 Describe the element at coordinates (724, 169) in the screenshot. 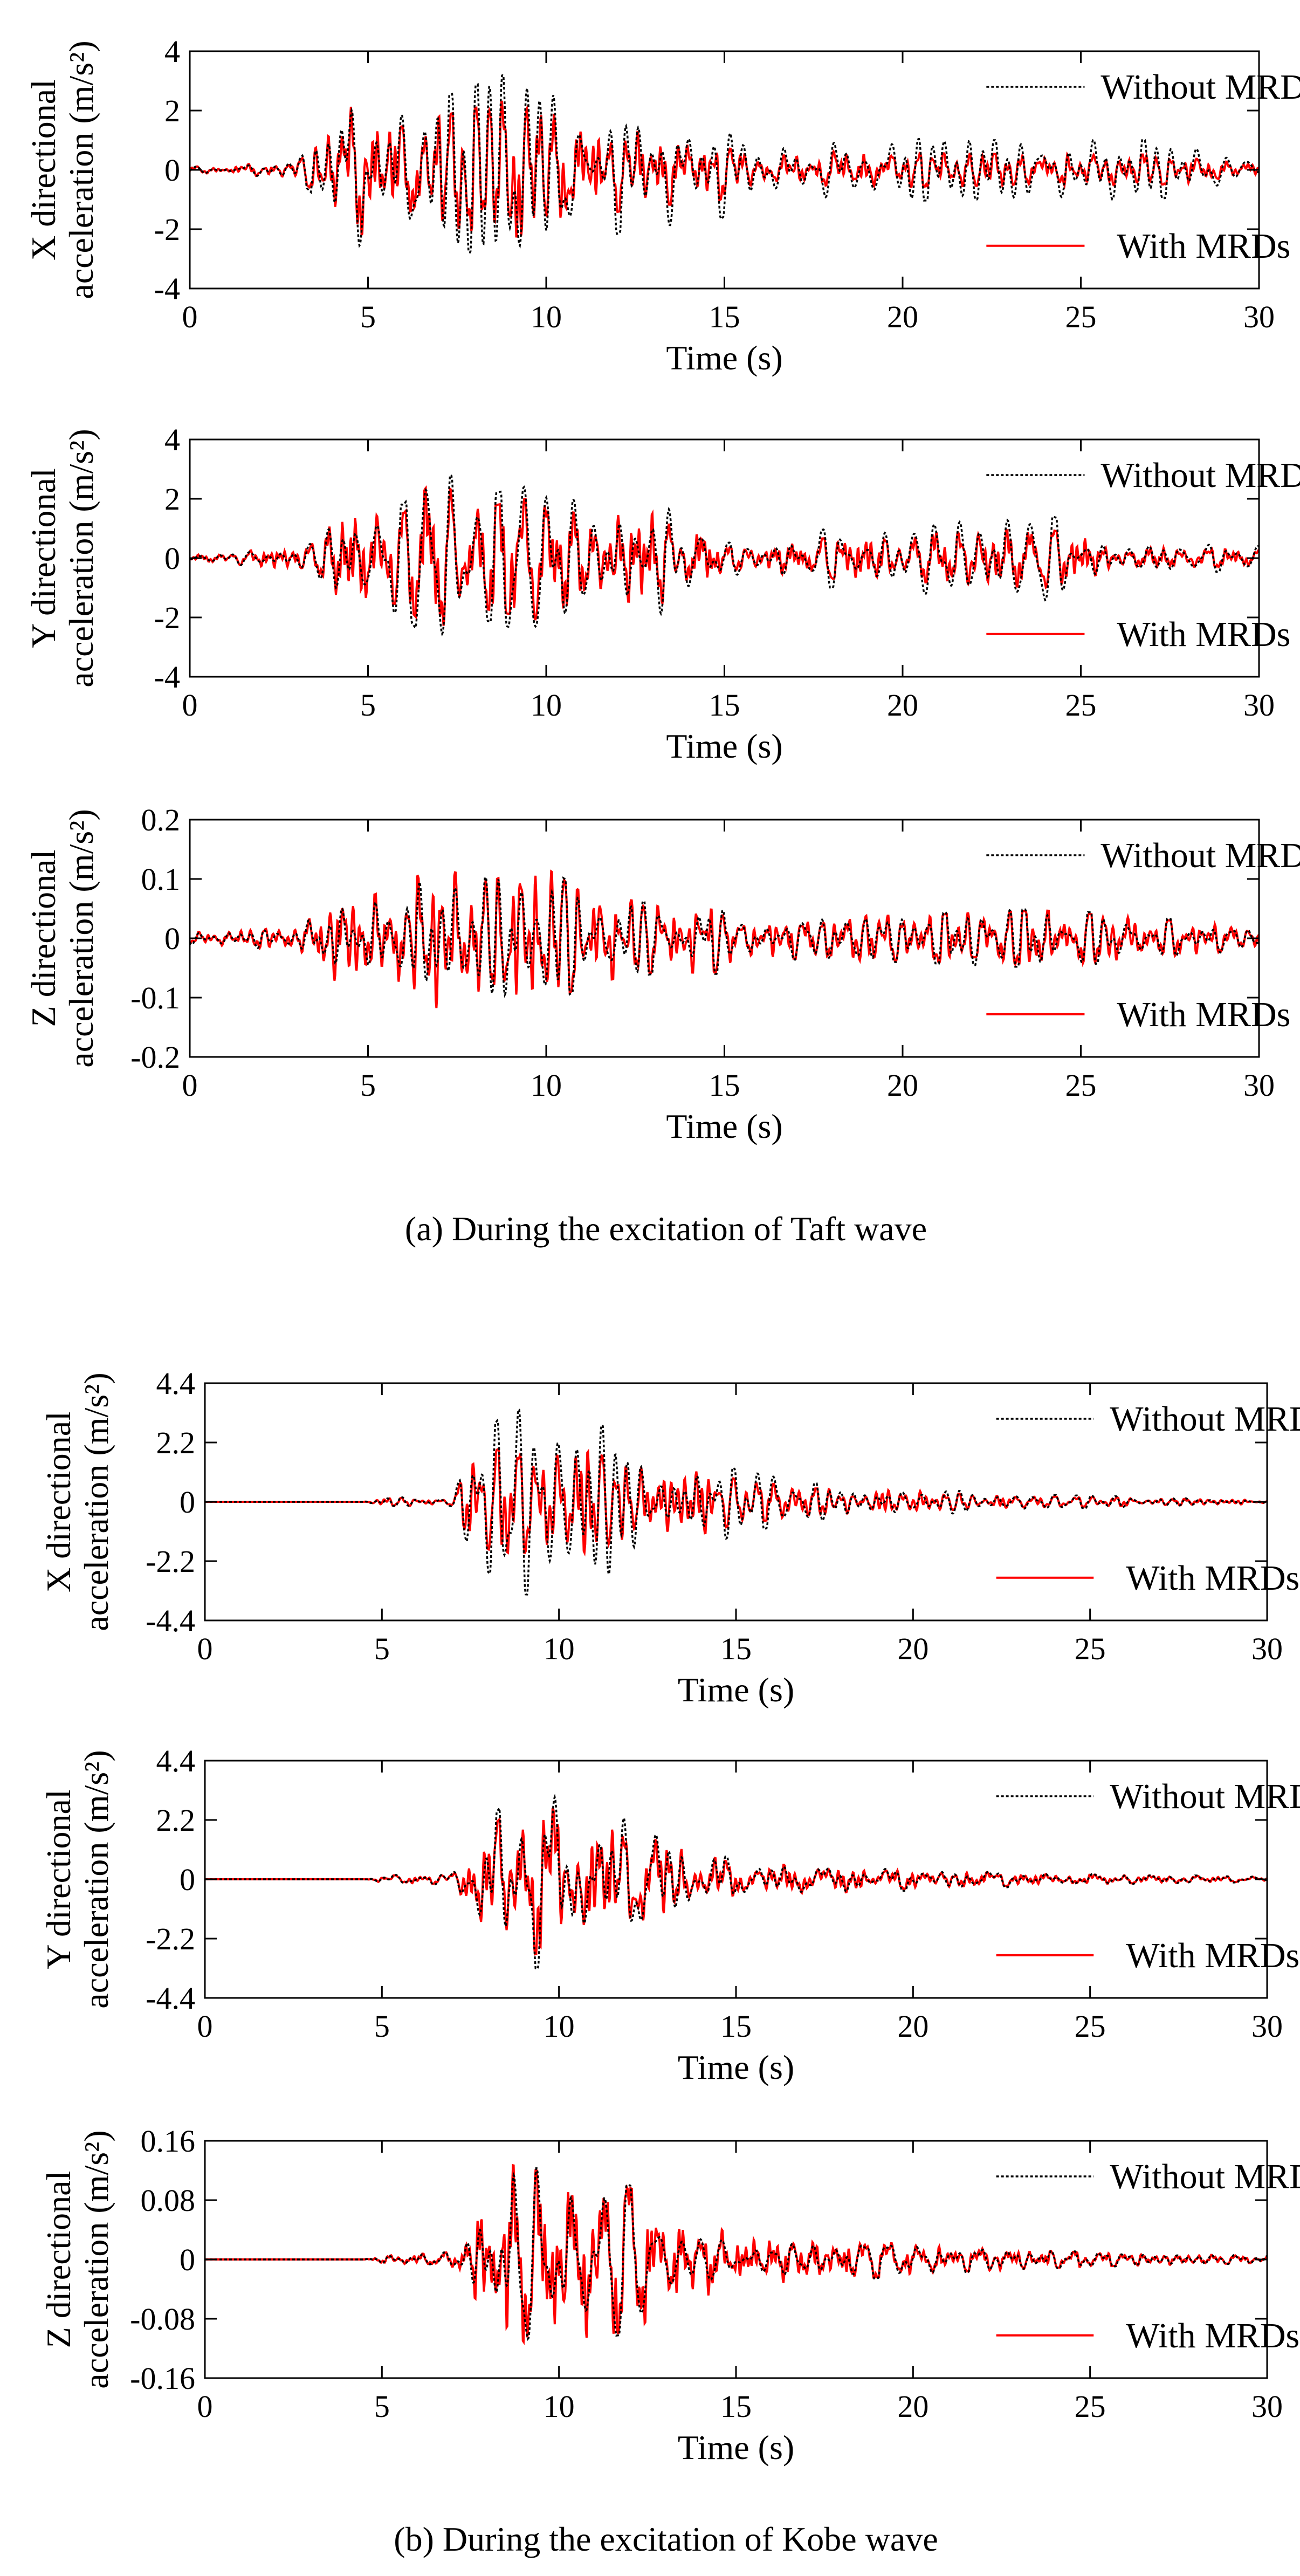

I see `chart-taft-x-series-with-mrds` at that location.